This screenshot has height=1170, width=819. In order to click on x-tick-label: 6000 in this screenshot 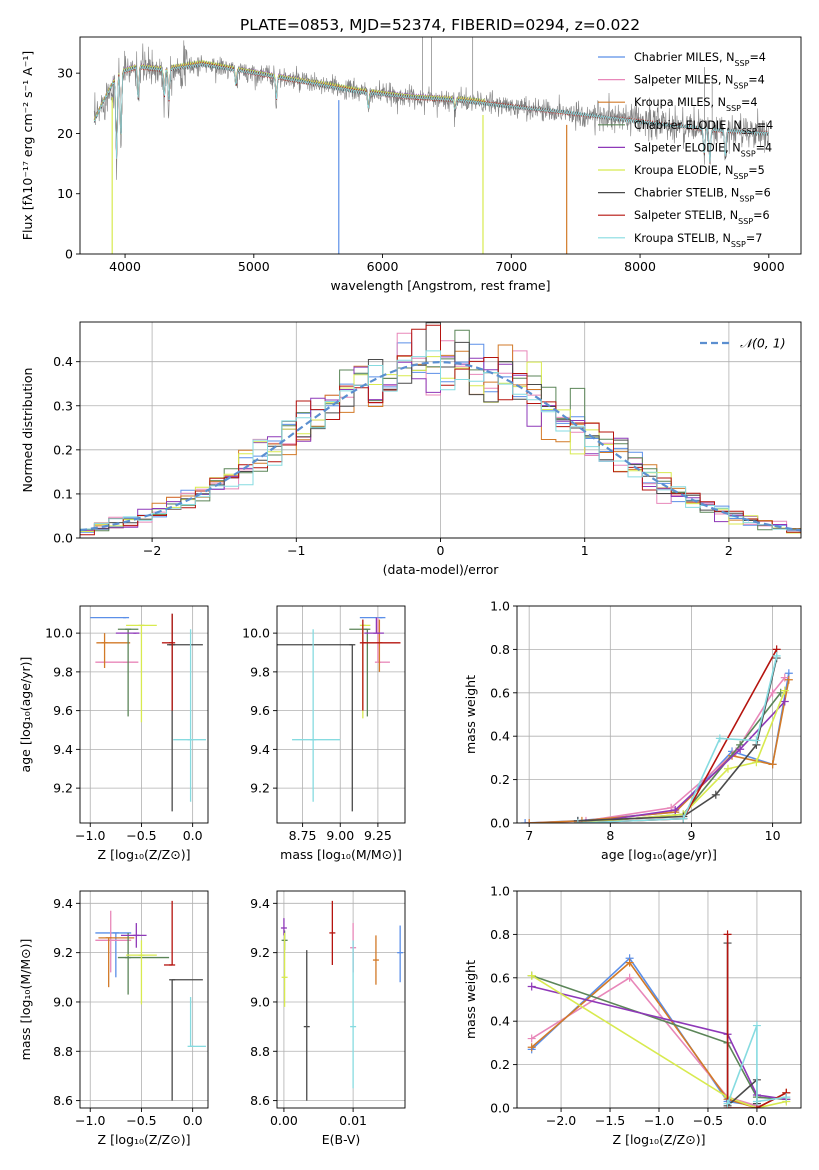, I will do `click(383, 266)`.